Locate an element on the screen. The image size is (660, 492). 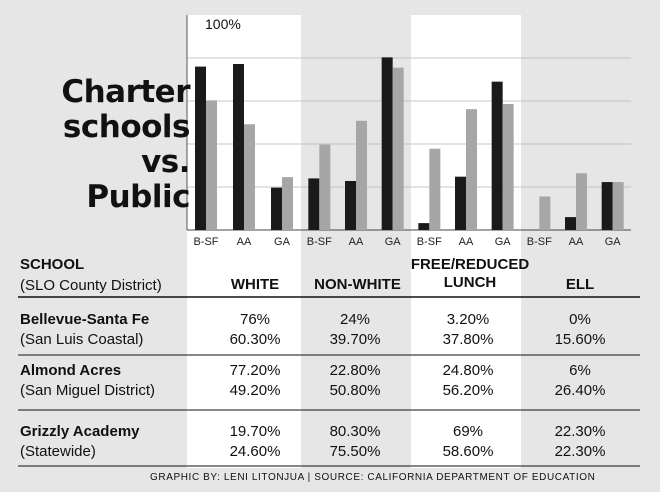
title-line: Public is located at coordinates (138, 197).